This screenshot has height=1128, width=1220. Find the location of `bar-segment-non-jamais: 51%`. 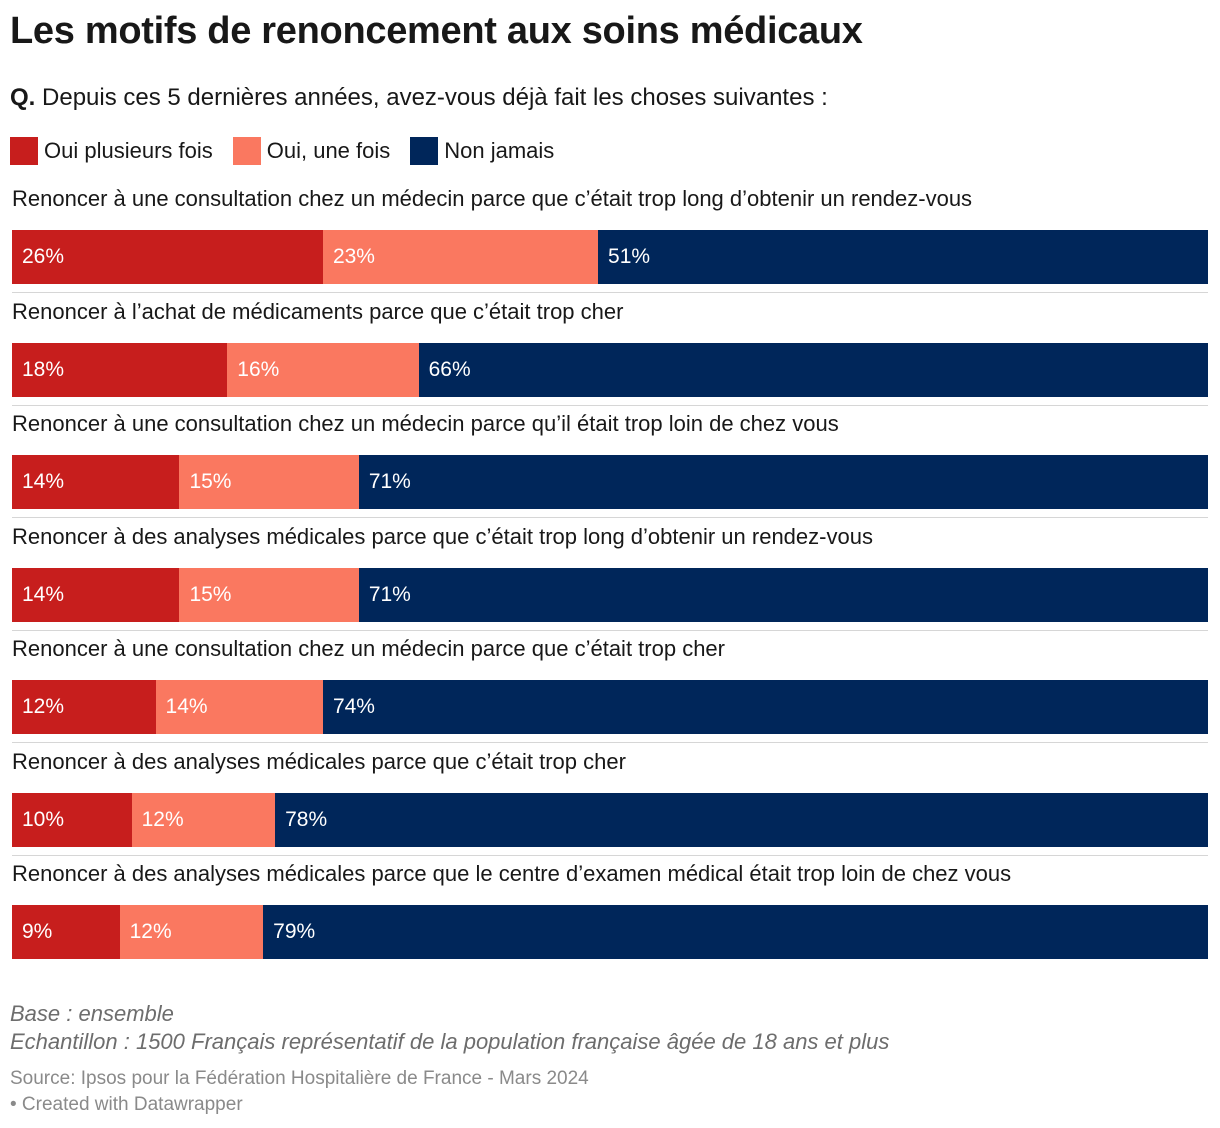

bar-segment-non-jamais: 51% is located at coordinates (903, 257).